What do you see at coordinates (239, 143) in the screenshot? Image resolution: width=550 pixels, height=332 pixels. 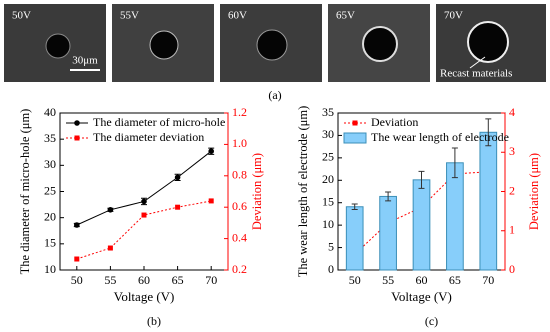 I see `y2-tick-label: 1.0` at bounding box center [239, 143].